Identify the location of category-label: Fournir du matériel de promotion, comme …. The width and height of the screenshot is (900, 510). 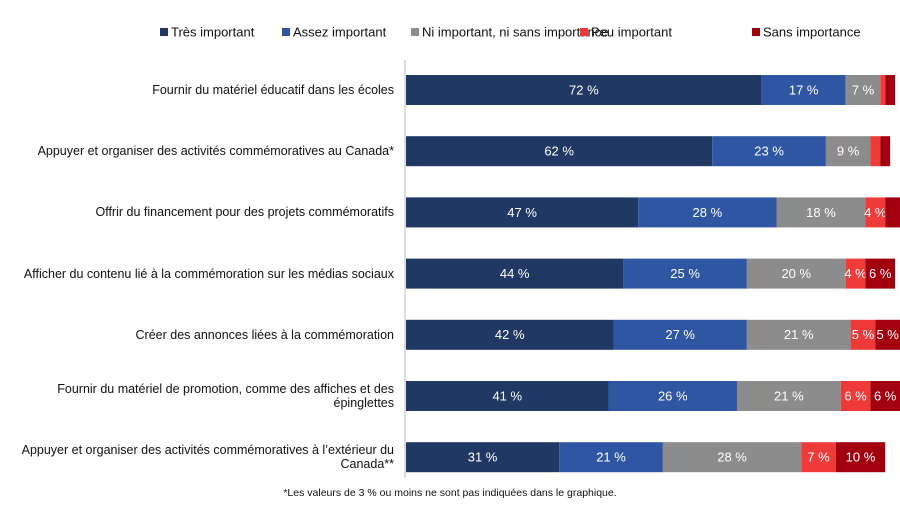
(225, 396).